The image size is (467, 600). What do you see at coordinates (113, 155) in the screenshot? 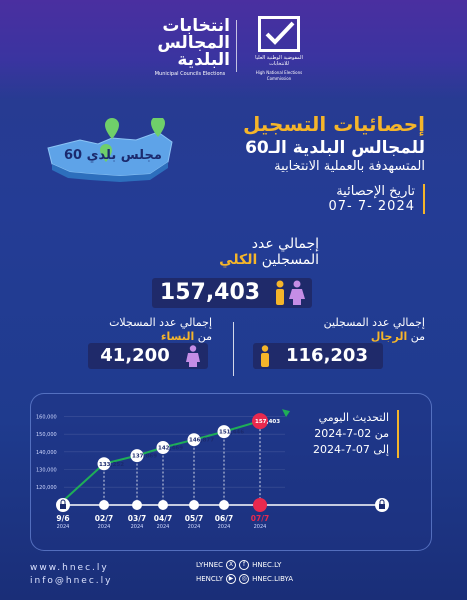
I see `map-label: 60 مجلس بلدي` at bounding box center [113, 155].